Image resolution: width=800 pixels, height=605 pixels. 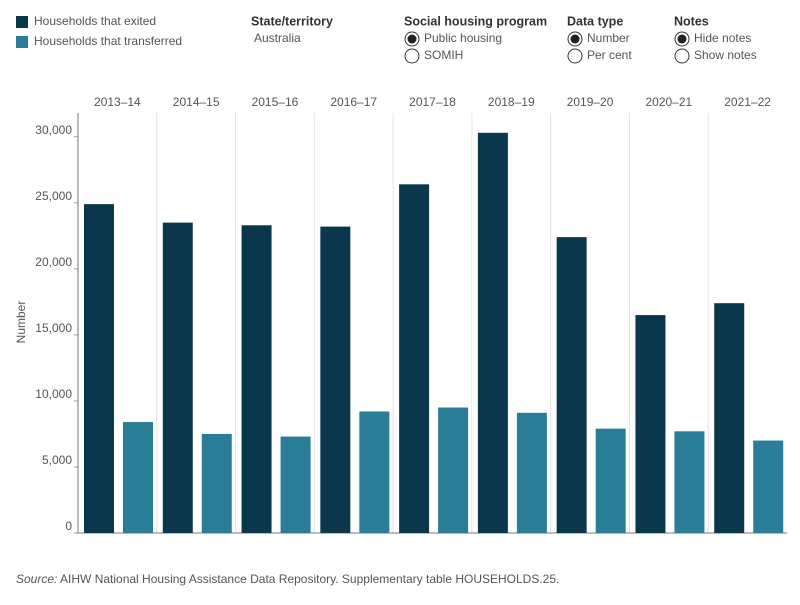 I want to click on y-tick-label: 30,000, so click(x=53, y=130).